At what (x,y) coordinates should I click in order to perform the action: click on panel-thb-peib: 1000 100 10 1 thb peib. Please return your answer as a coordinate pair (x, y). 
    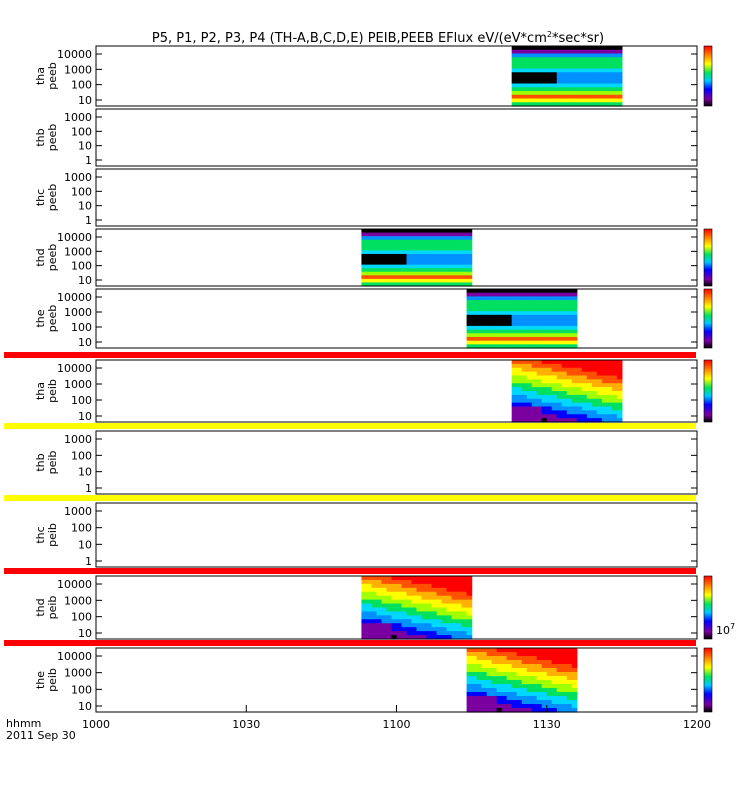
    Looking at the image, I should click on (351, 459).